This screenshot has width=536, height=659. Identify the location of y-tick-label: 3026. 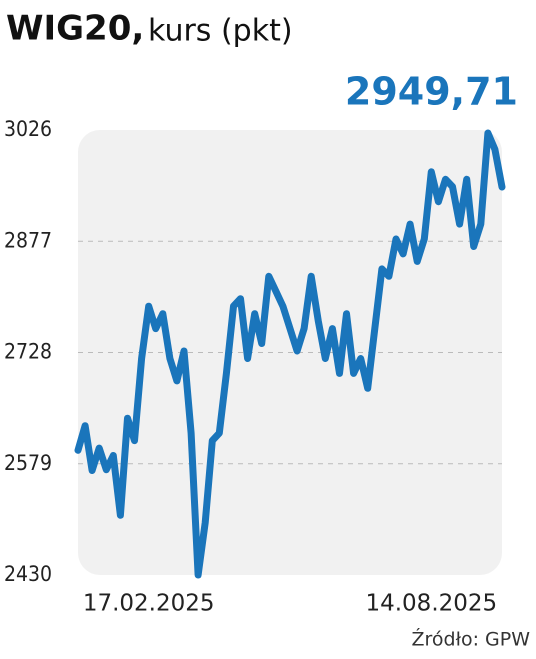
(28, 129).